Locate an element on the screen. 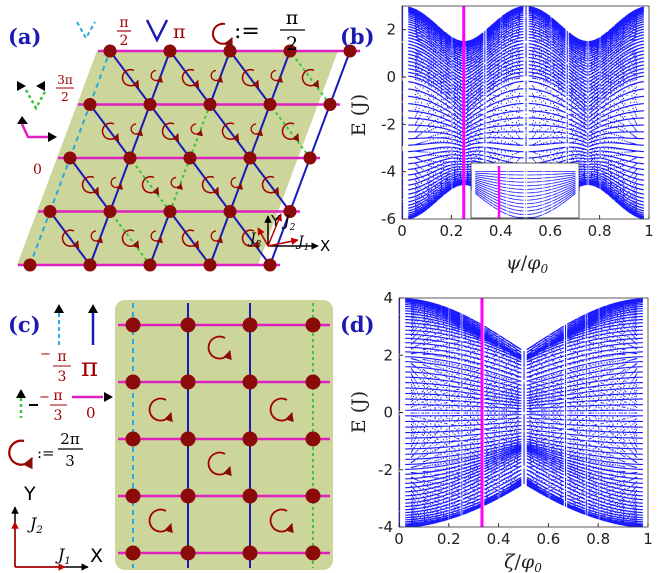 The image size is (664, 573). legend-def-c: := is located at coordinates (46, 453).